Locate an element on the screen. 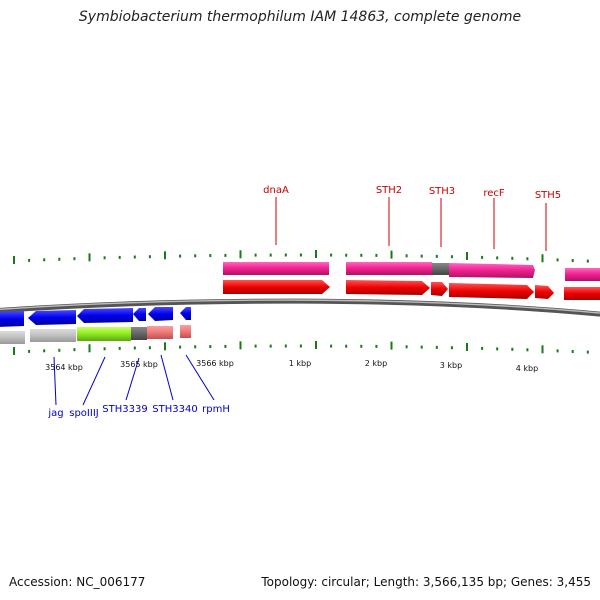 This screenshot has width=600, height=600. tick-row-bottom is located at coordinates (301, 348).